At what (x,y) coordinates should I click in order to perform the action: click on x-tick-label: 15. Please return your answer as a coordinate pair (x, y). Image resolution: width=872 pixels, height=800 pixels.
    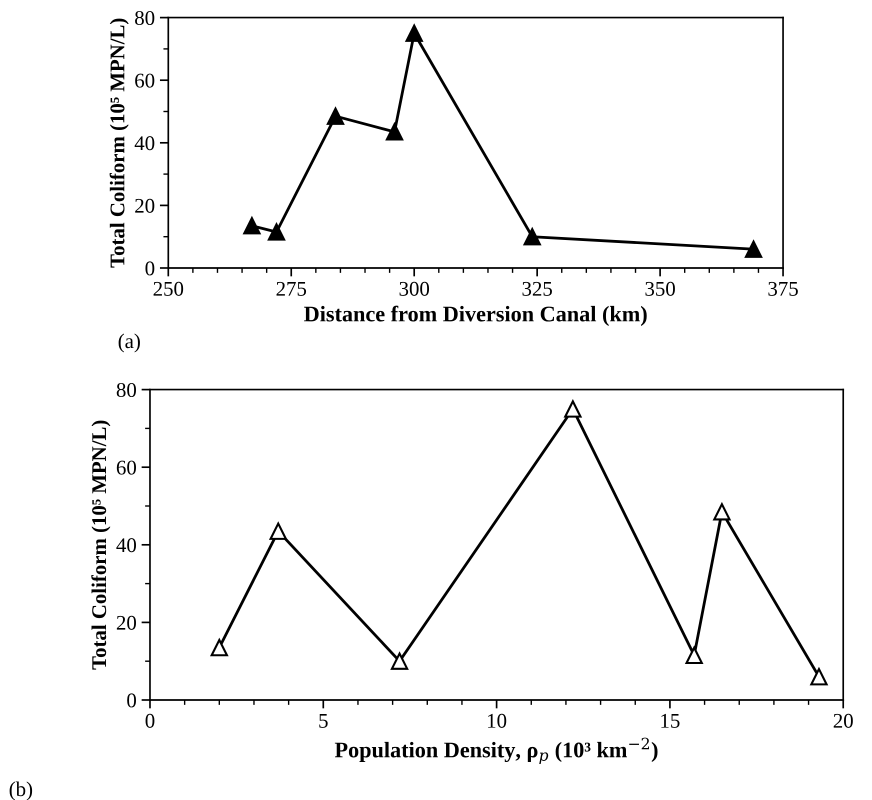
    Looking at the image, I should click on (670, 721).